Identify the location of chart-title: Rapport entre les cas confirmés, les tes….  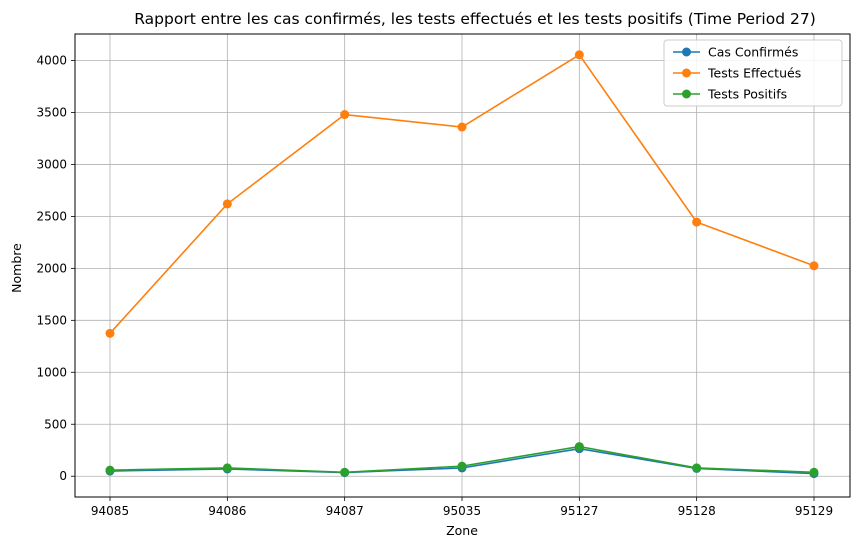
(475, 19).